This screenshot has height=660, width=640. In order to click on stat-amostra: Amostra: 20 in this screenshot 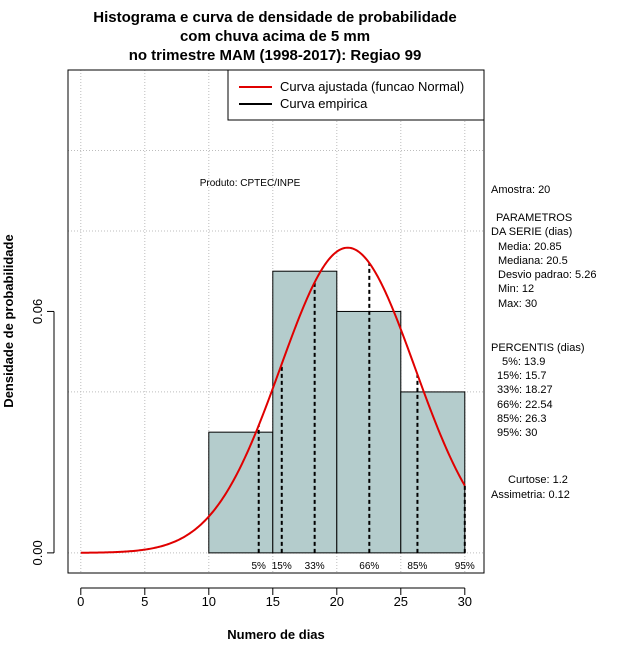, I will do `click(520, 190)`.